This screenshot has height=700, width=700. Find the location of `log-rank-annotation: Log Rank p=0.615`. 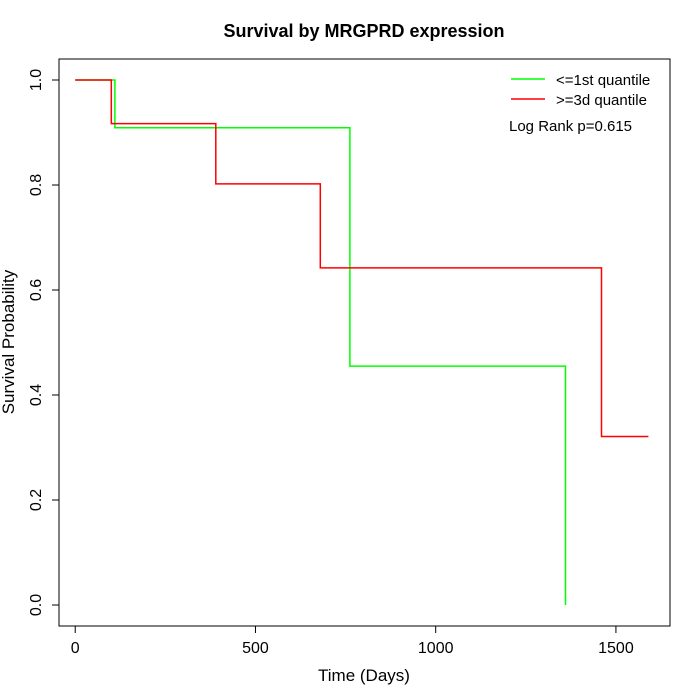

log-rank-annotation: Log Rank p=0.615 is located at coordinates (570, 126).